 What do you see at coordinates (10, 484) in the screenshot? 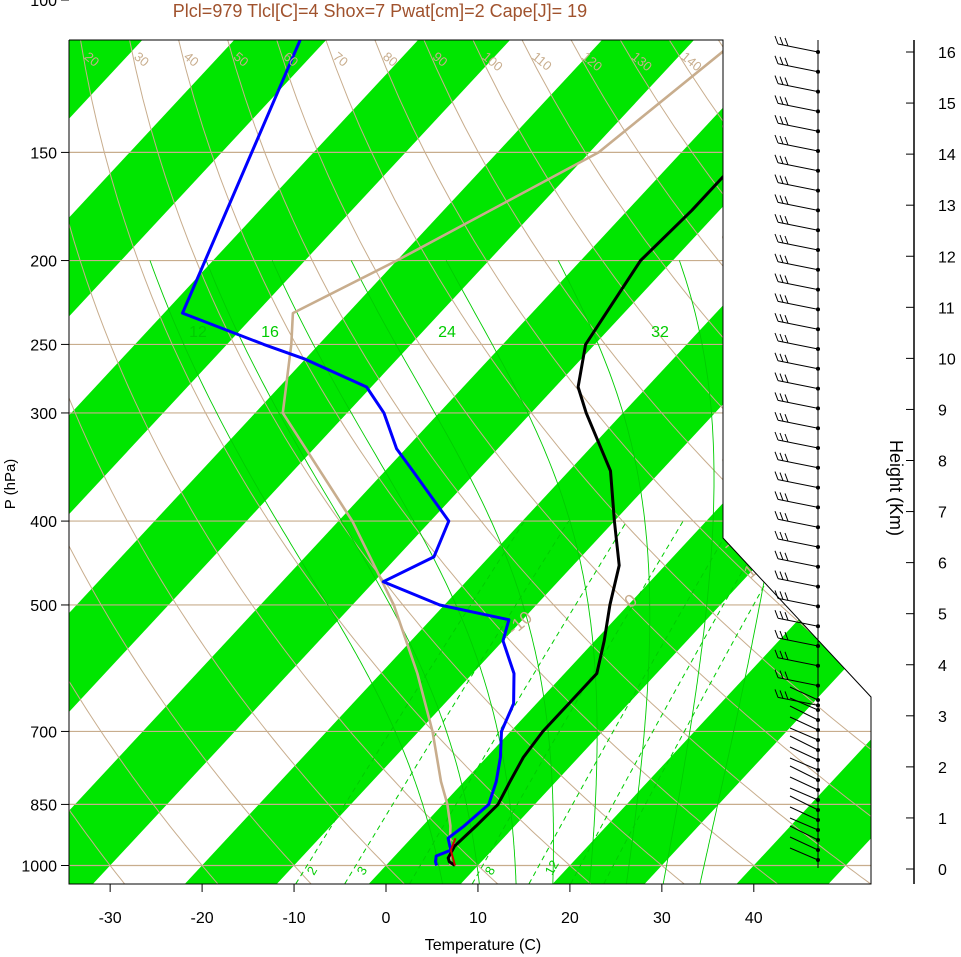
I see `y-axis-label: P (hPa)` at bounding box center [10, 484].